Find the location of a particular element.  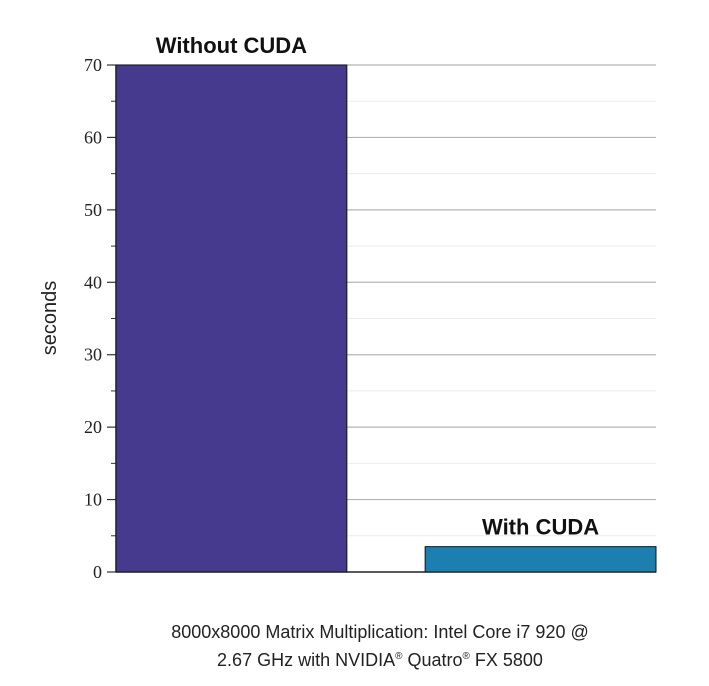

y-axis-label: seconds is located at coordinates (50, 318).